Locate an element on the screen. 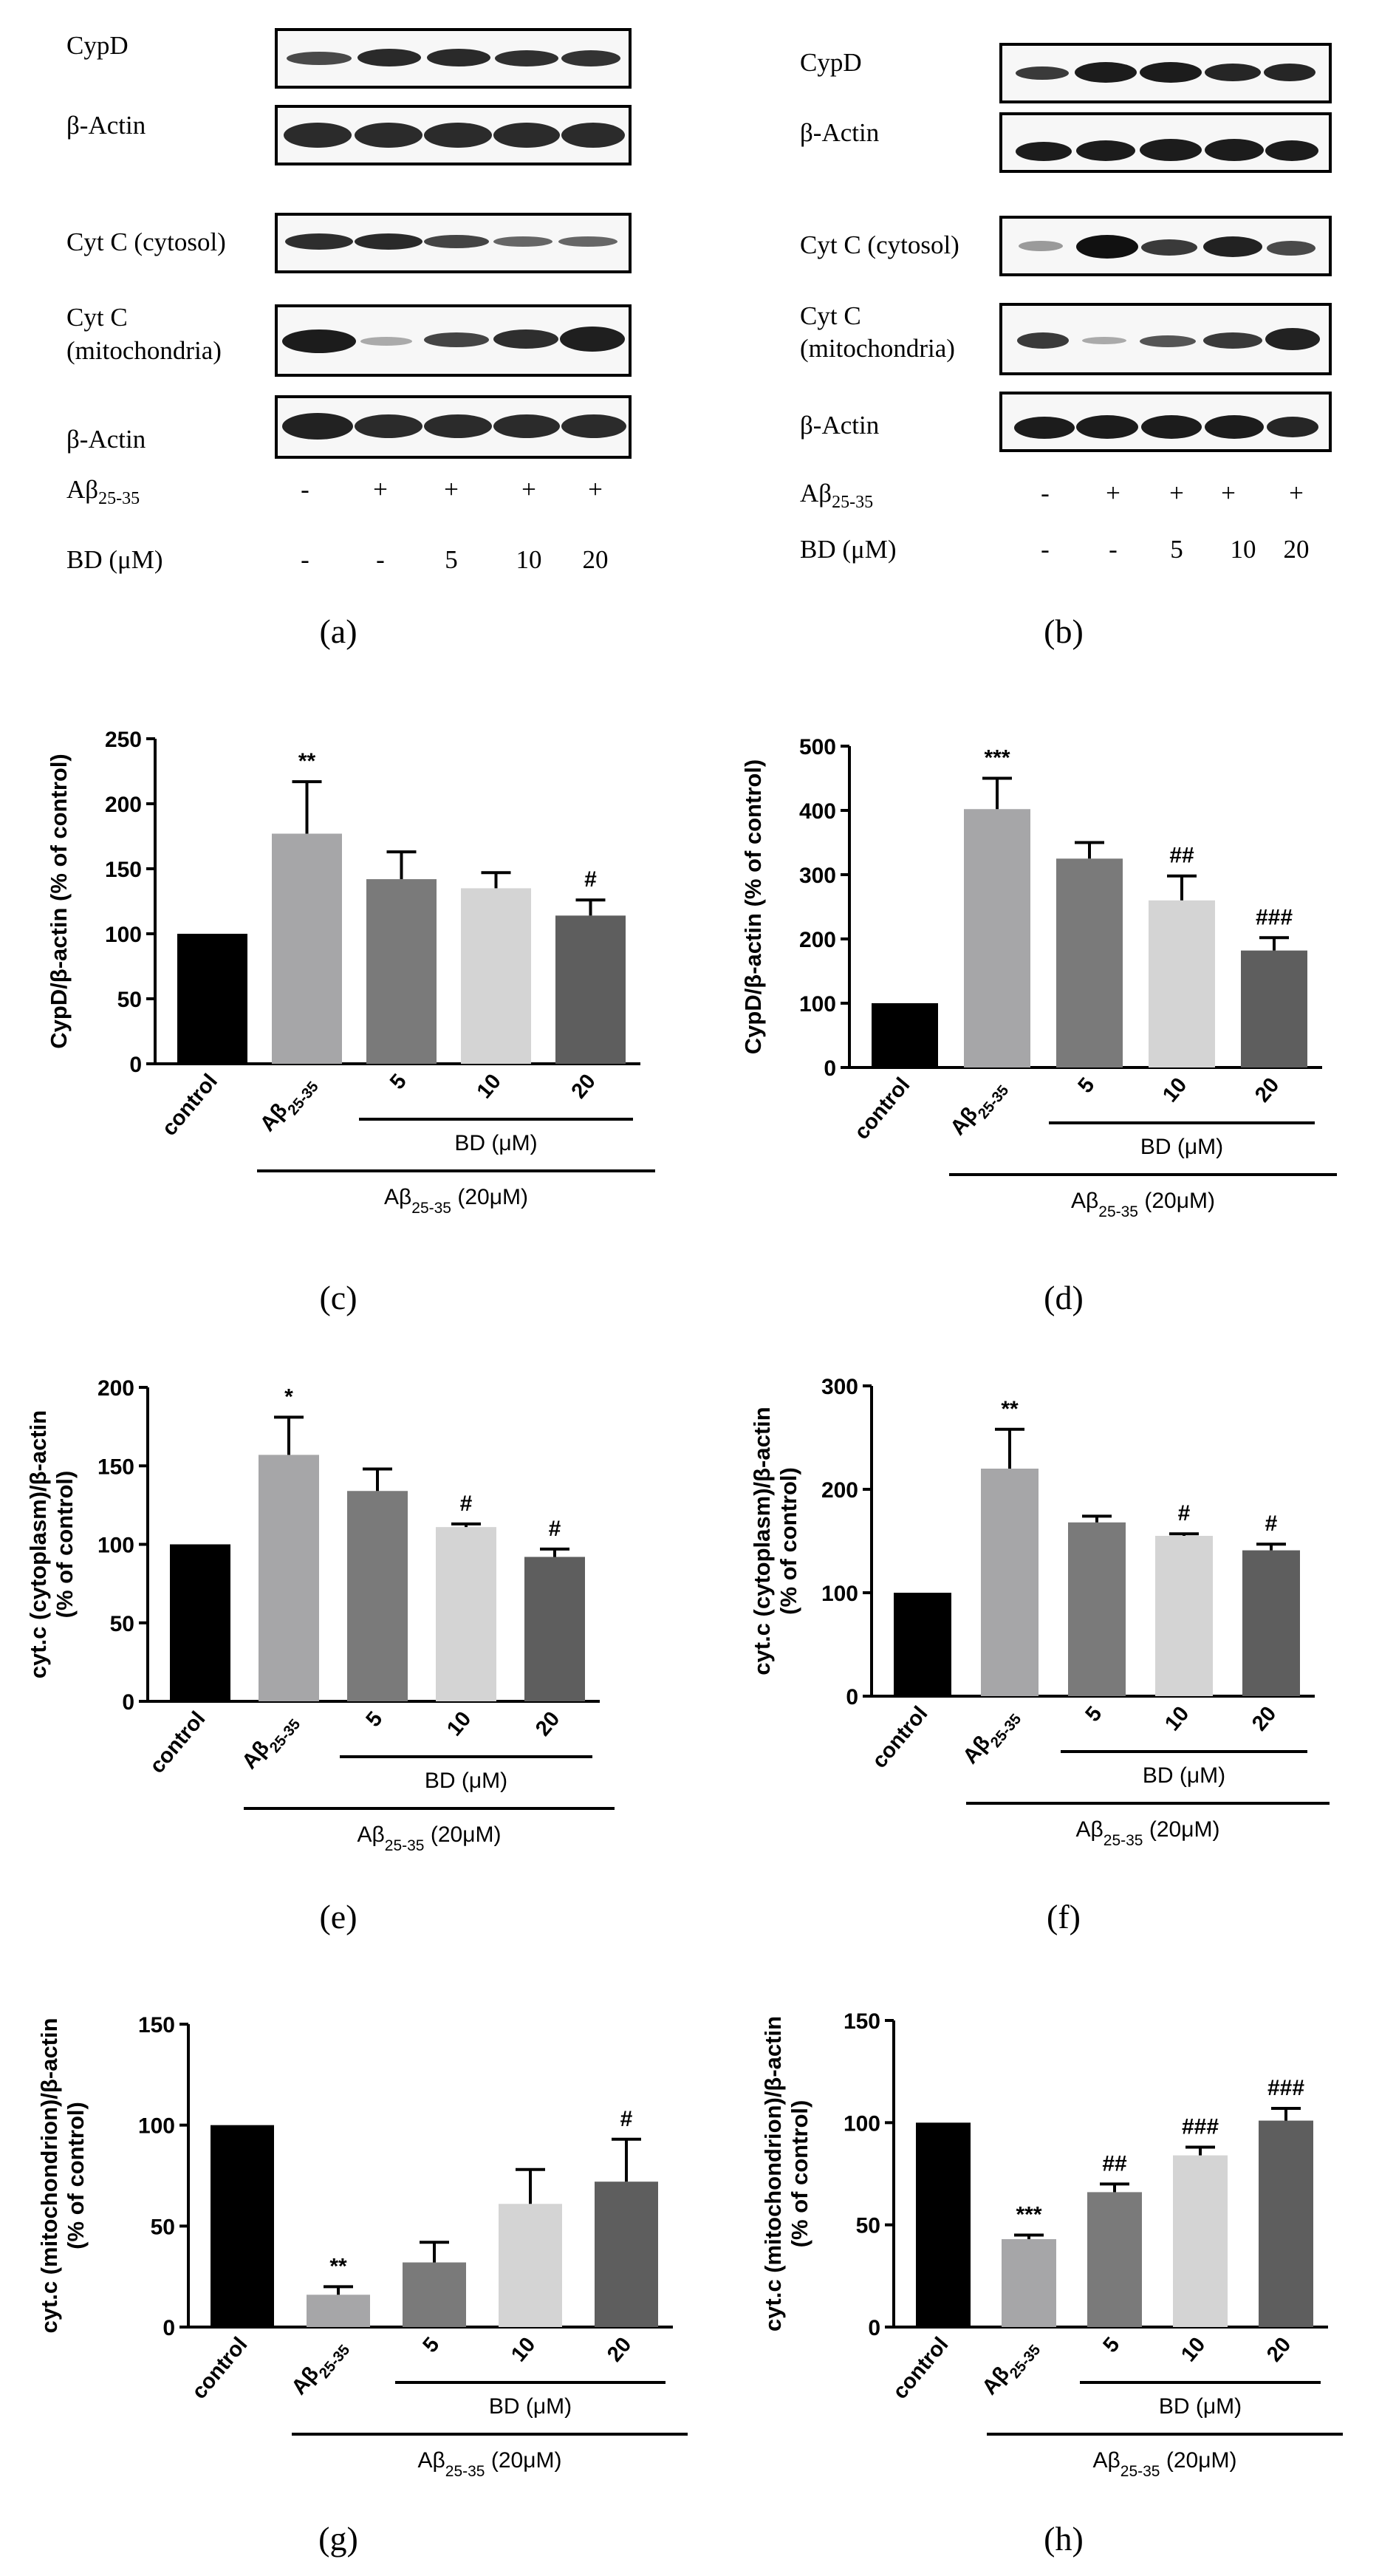 The width and height of the screenshot is (1396, 2576). y-axis-title: cyt.c (cytoplasm)/β-actin is located at coordinates (38, 1544).